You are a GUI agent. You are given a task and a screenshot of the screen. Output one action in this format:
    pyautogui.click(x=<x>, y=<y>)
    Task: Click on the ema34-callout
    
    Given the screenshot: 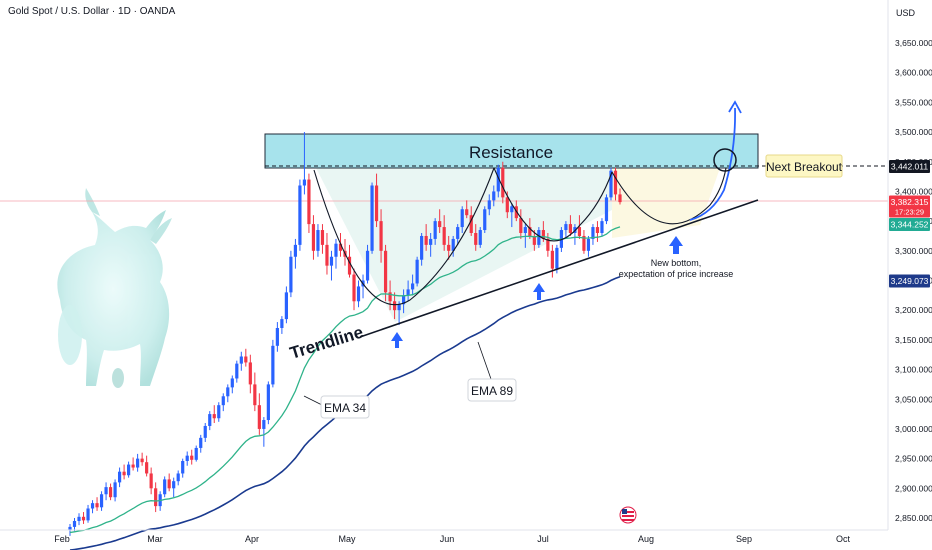 What is the action you would take?
    pyautogui.click(x=345, y=407)
    